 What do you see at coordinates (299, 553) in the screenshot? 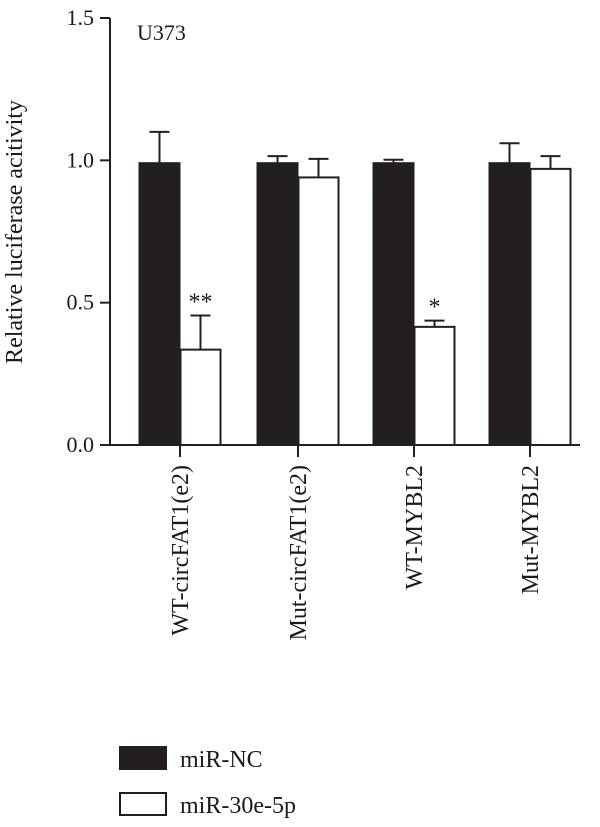
I see `x-tick-label: Mut-circFAT1(e2)` at bounding box center [299, 553].